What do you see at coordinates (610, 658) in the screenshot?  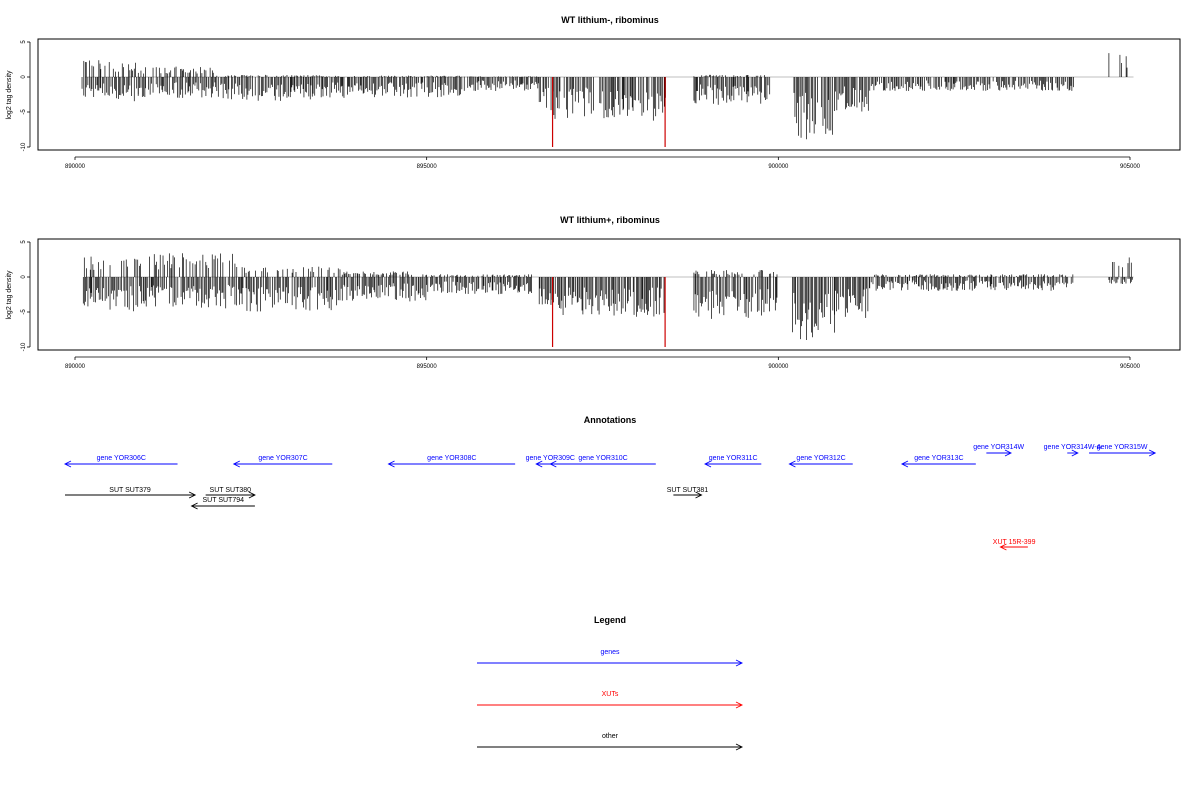 I see `legend-item: genes` at bounding box center [610, 658].